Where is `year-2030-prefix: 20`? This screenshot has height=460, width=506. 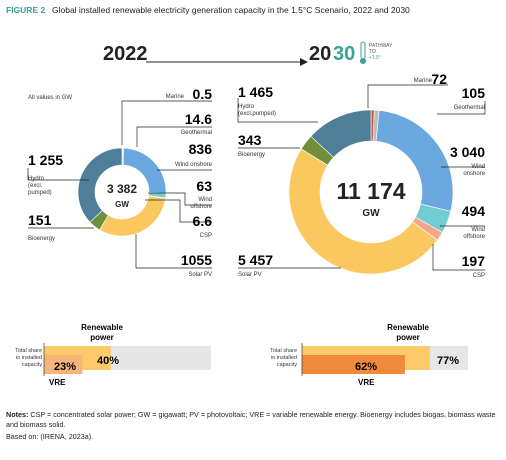 year-2030-prefix: 20 is located at coordinates (320, 54).